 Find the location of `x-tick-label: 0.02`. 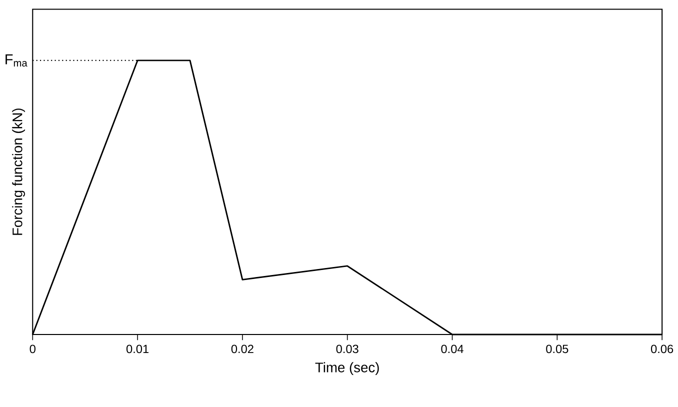

x-tick-label: 0.02 is located at coordinates (242, 349).